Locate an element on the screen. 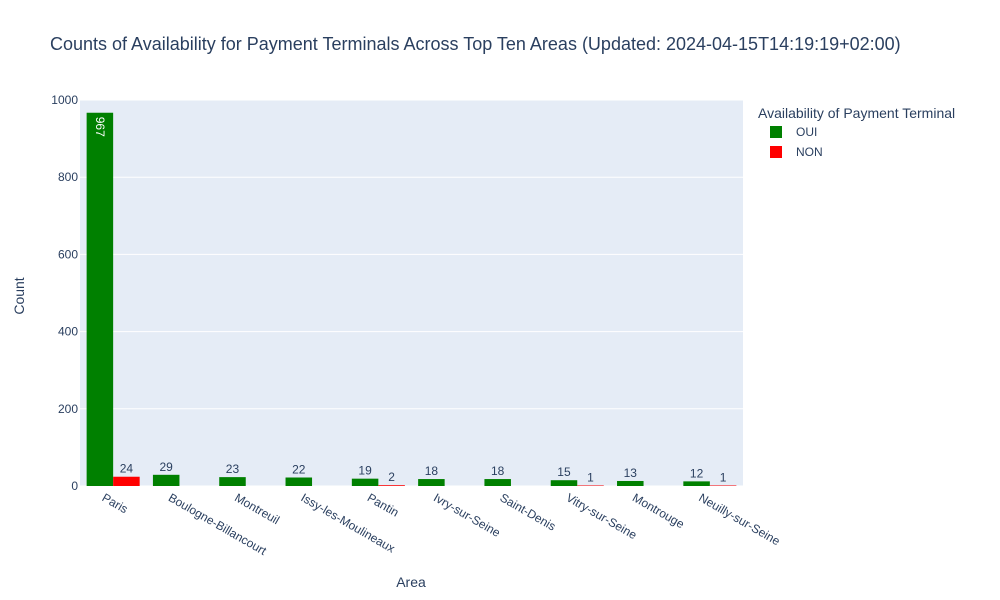 Image resolution: width=1000 pixels, height=600 pixels. bar-oui-neuilly-sur-seine is located at coordinates (696, 483).